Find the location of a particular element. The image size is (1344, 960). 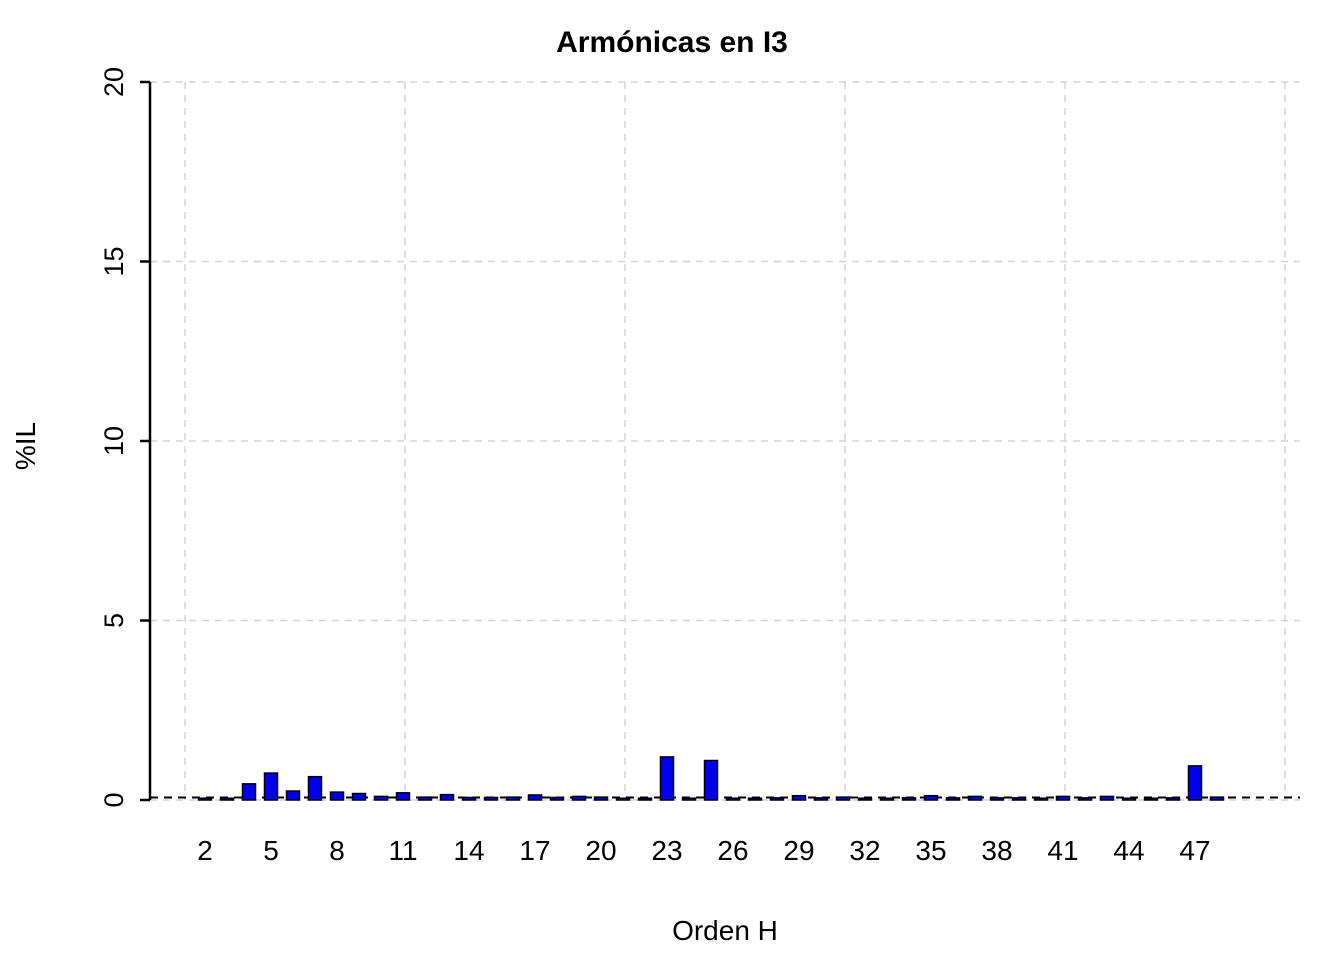

x-tick-label-41: 41 is located at coordinates (1062, 850).